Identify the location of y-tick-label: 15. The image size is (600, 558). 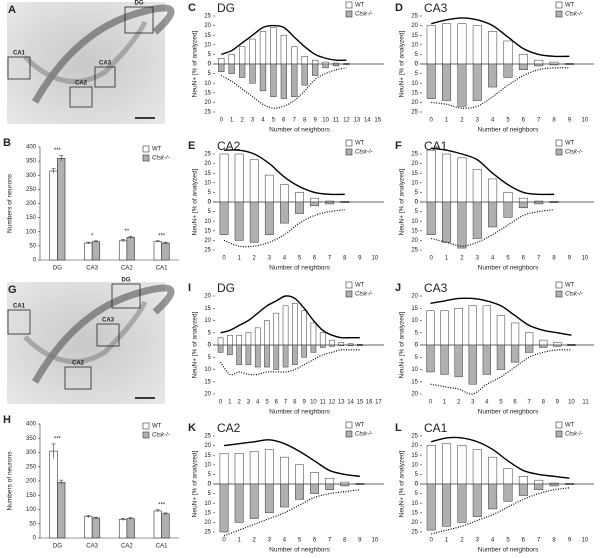
(207, 513).